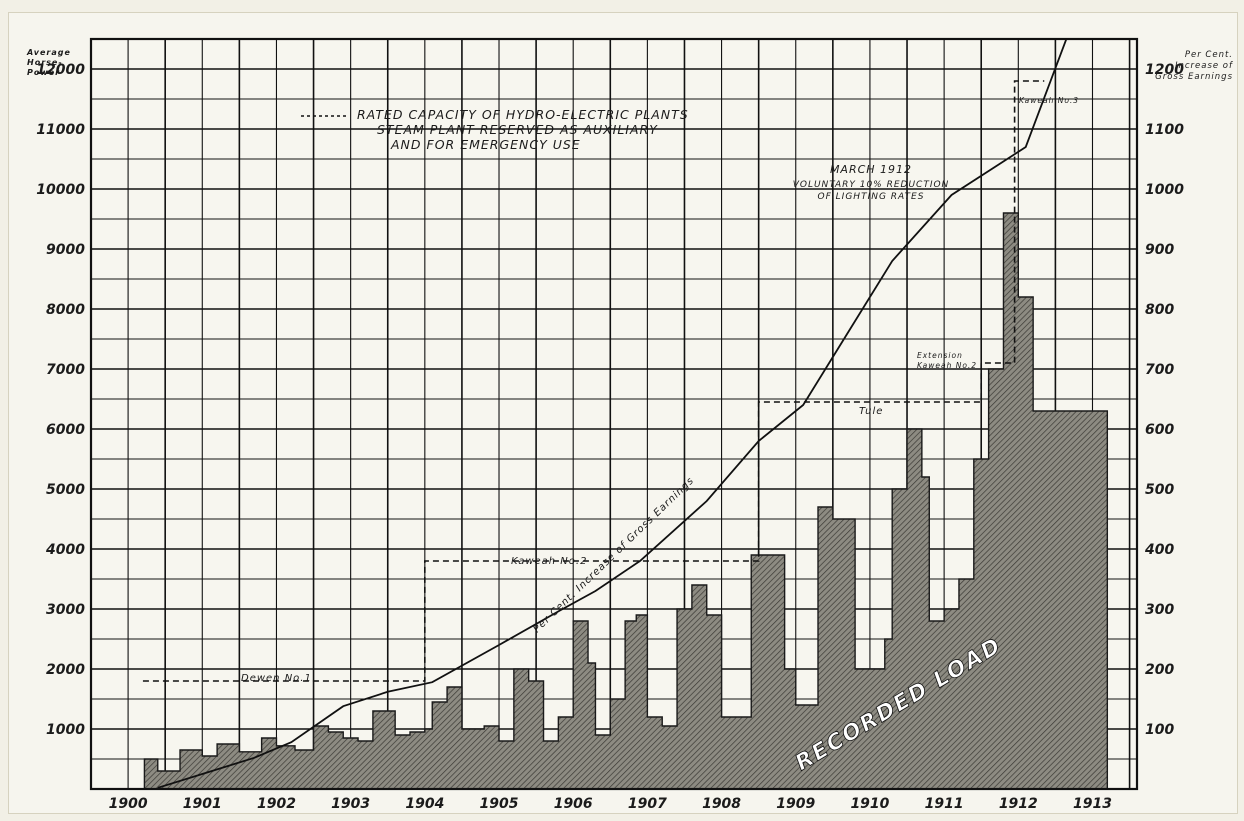  What do you see at coordinates (795, 804) in the screenshot?
I see `x-tick-label: 1909` at bounding box center [795, 804].